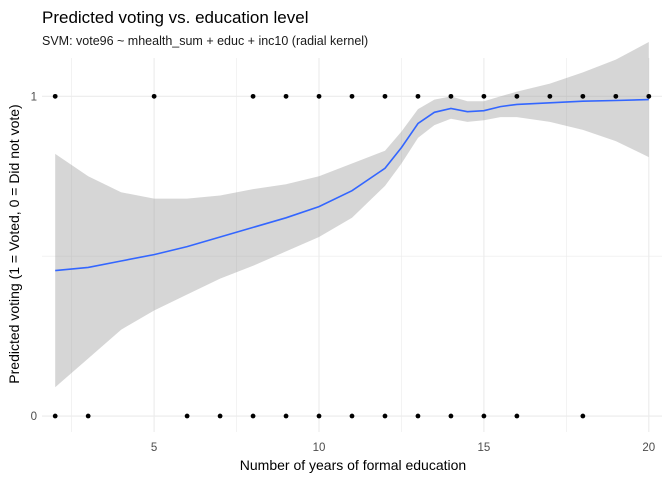 The width and height of the screenshot is (672, 480). Describe the element at coordinates (484, 448) in the screenshot. I see `x-tick-label: 15` at that location.